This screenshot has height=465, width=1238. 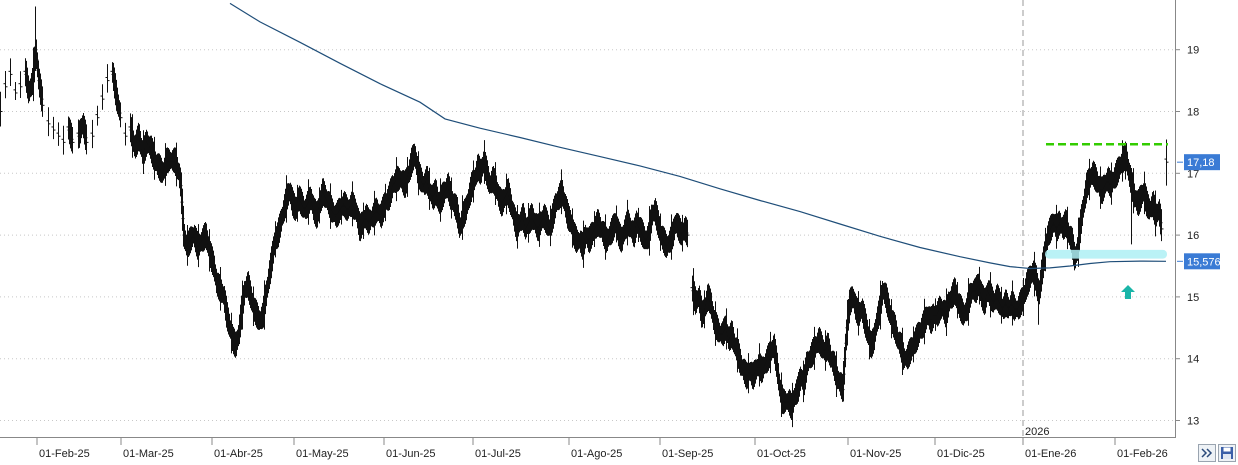 I want to click on x-tick-label: 01-Oct-25, so click(x=781, y=454).